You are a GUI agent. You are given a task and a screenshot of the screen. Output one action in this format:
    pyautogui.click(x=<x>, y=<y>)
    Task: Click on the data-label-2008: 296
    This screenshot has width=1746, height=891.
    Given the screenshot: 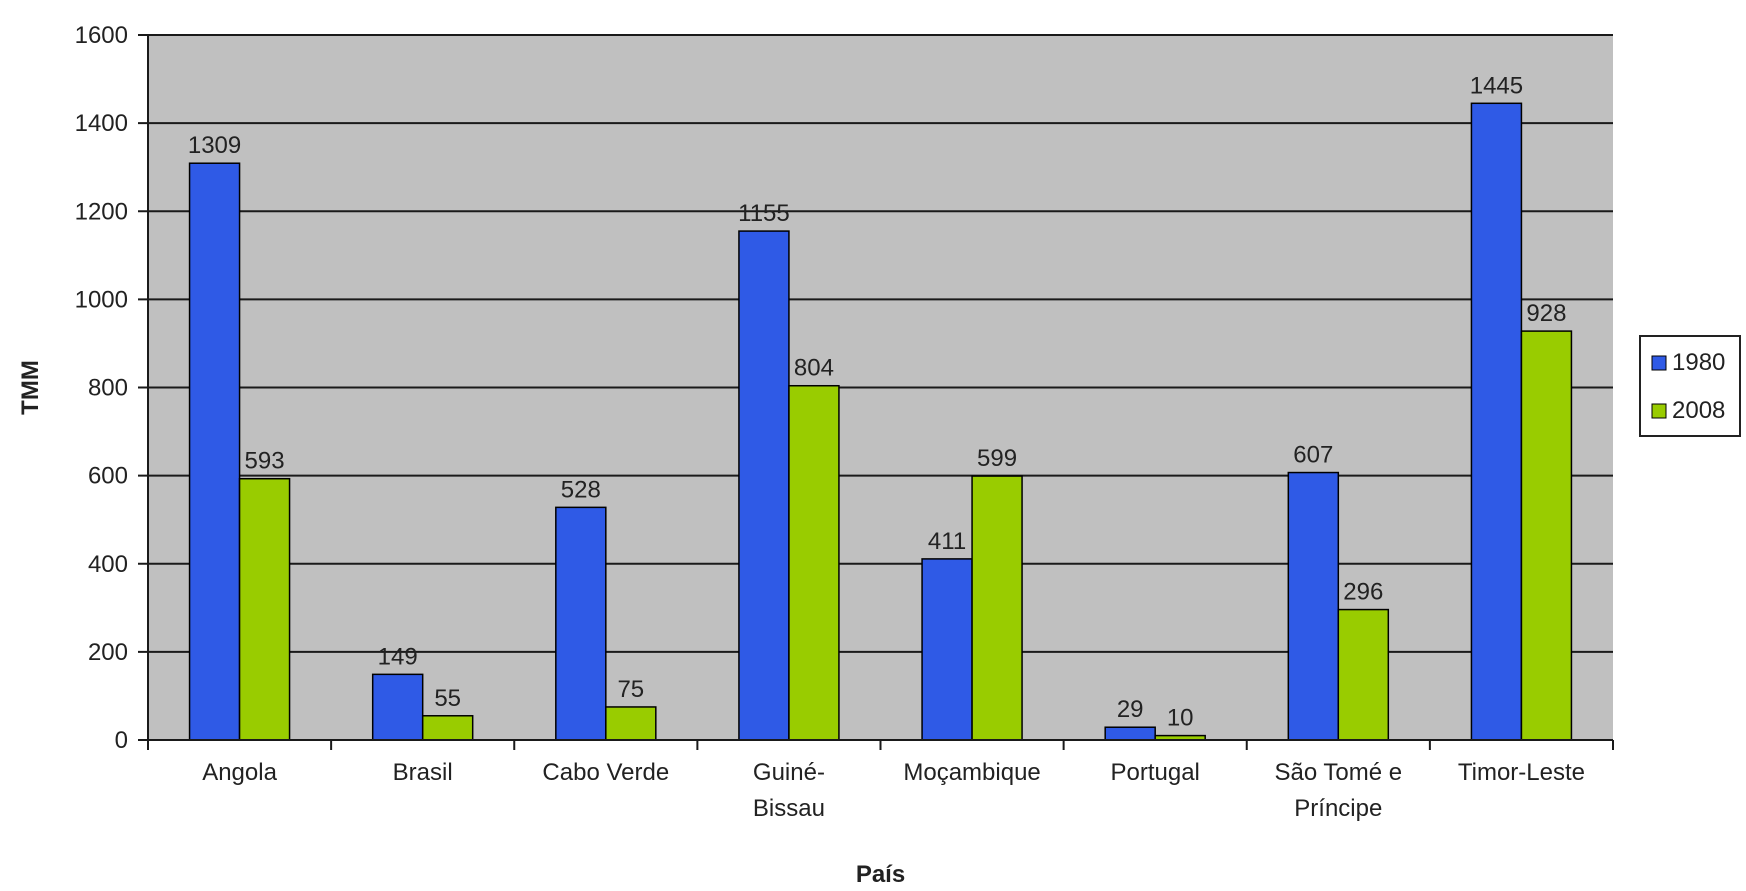 What is the action you would take?
    pyautogui.click(x=1363, y=592)
    